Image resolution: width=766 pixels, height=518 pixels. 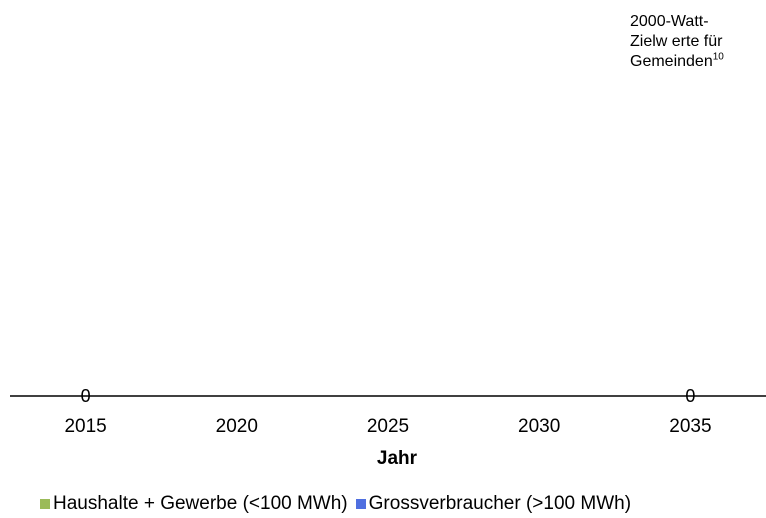 I want to click on x-tick-label-2025: 2025, so click(x=388, y=426).